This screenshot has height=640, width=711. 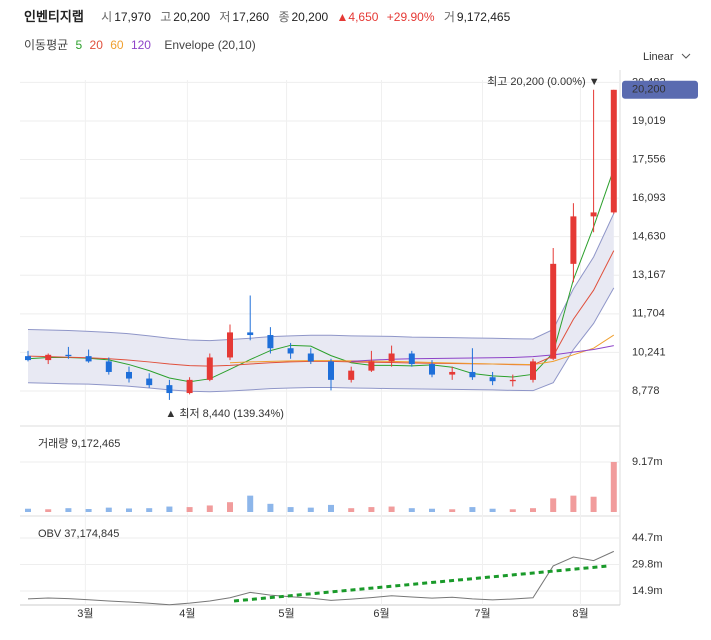 I want to click on label: 거, so click(x=449, y=17).